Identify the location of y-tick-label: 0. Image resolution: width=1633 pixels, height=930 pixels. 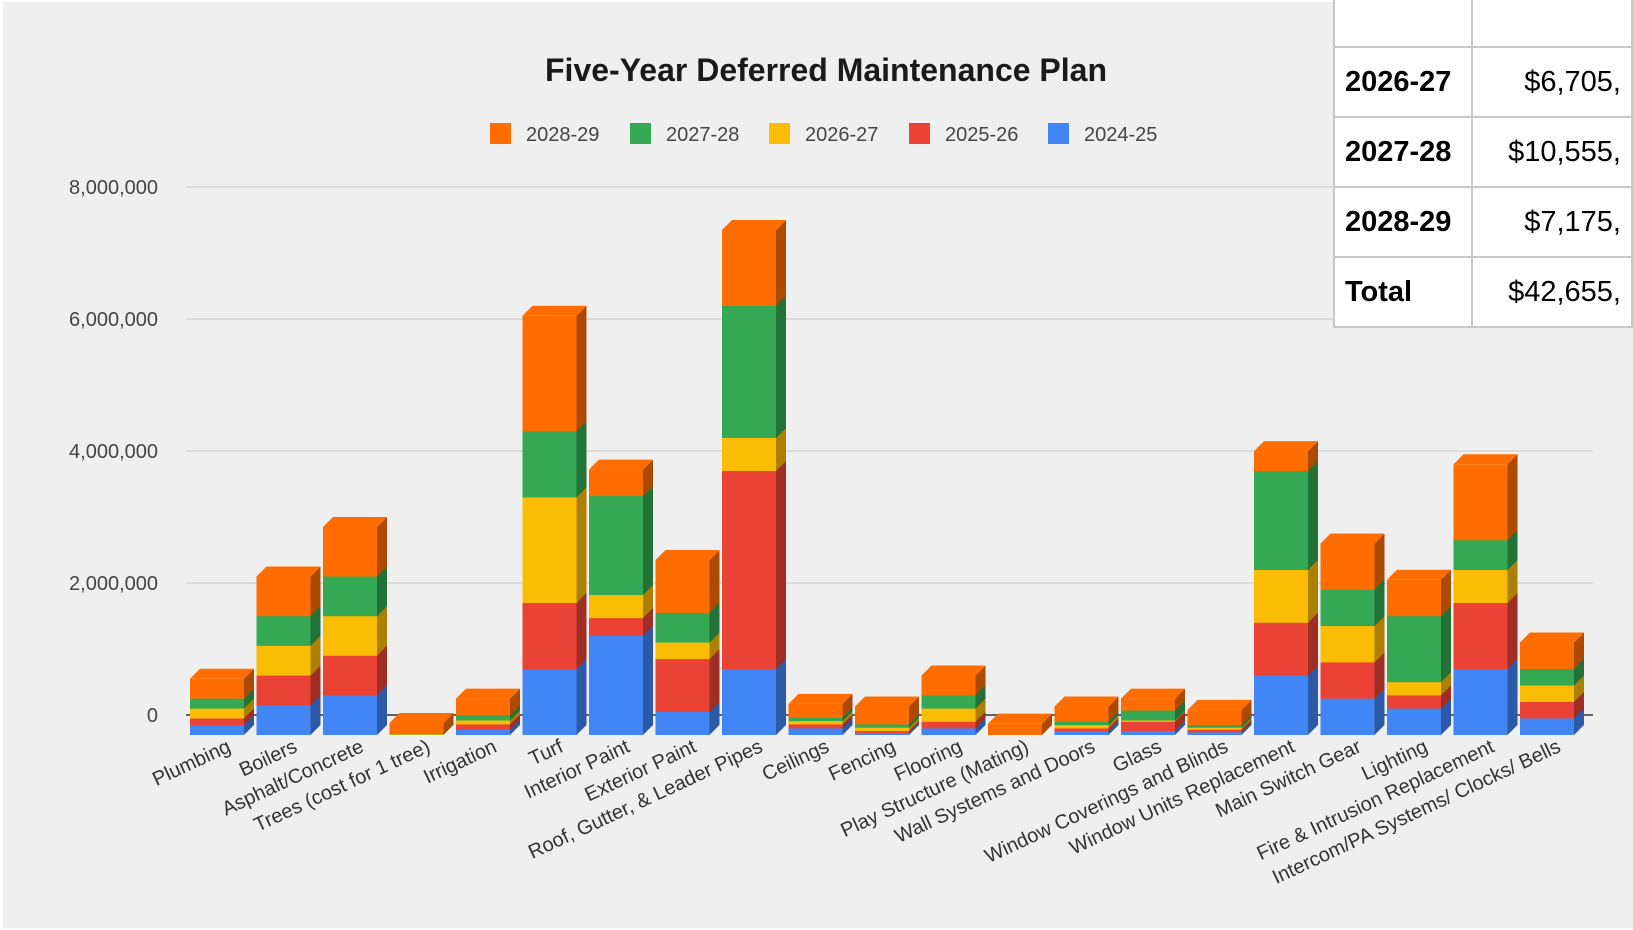
(152, 716).